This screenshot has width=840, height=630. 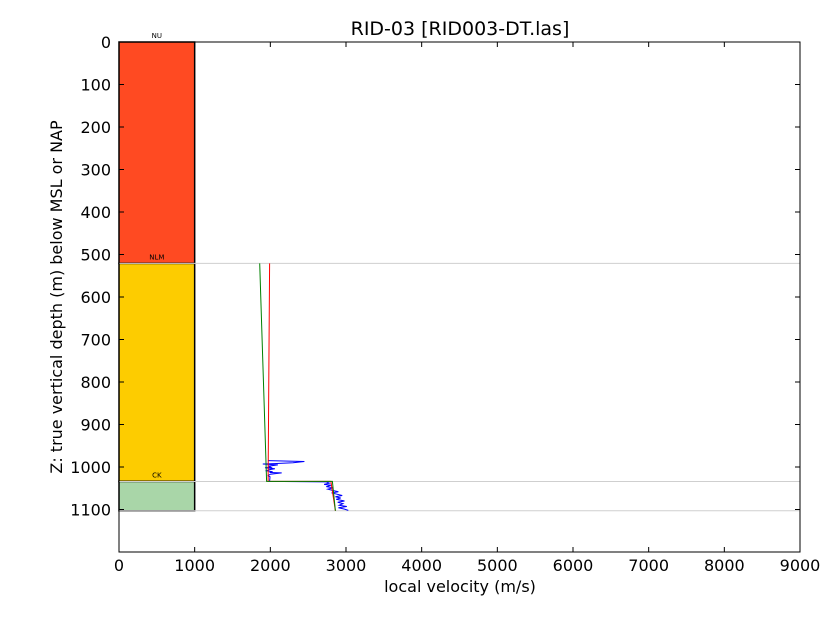 I want to click on y-tick-label: 300, so click(x=95, y=170).